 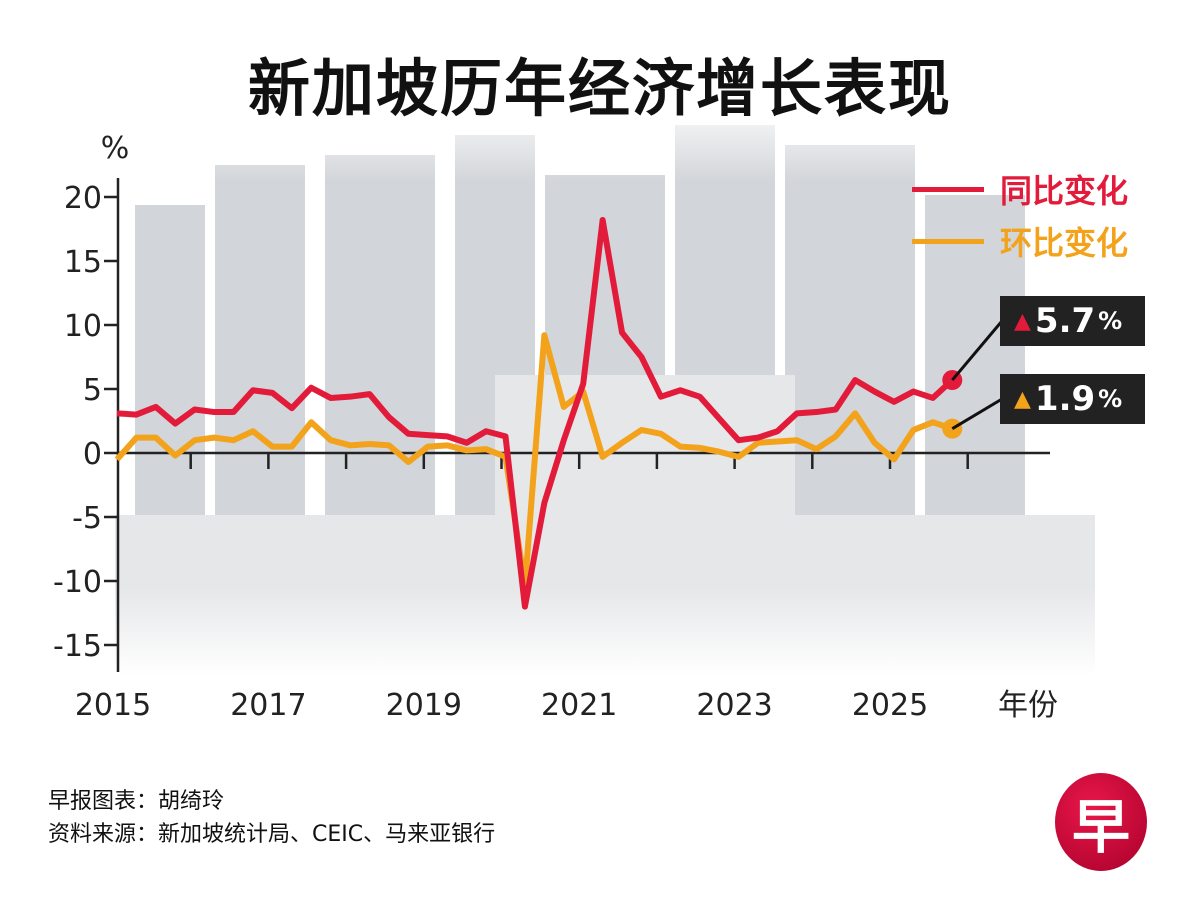 I want to click on y-axis-label: %, so click(x=115, y=148).